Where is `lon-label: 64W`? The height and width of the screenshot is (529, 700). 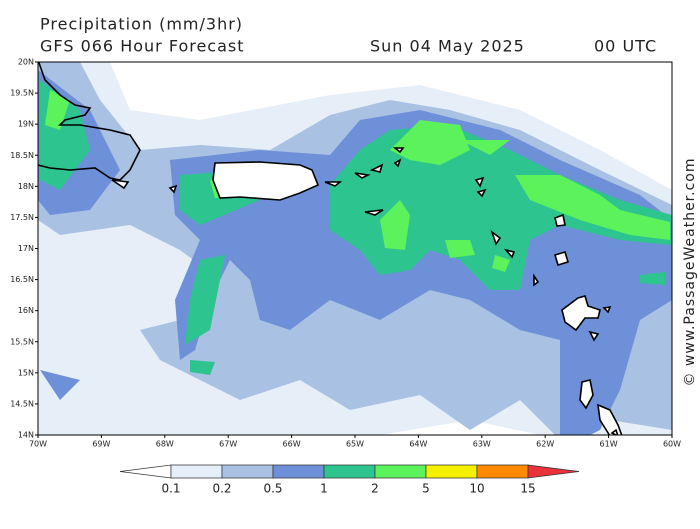
lon-label: 64W is located at coordinates (418, 444).